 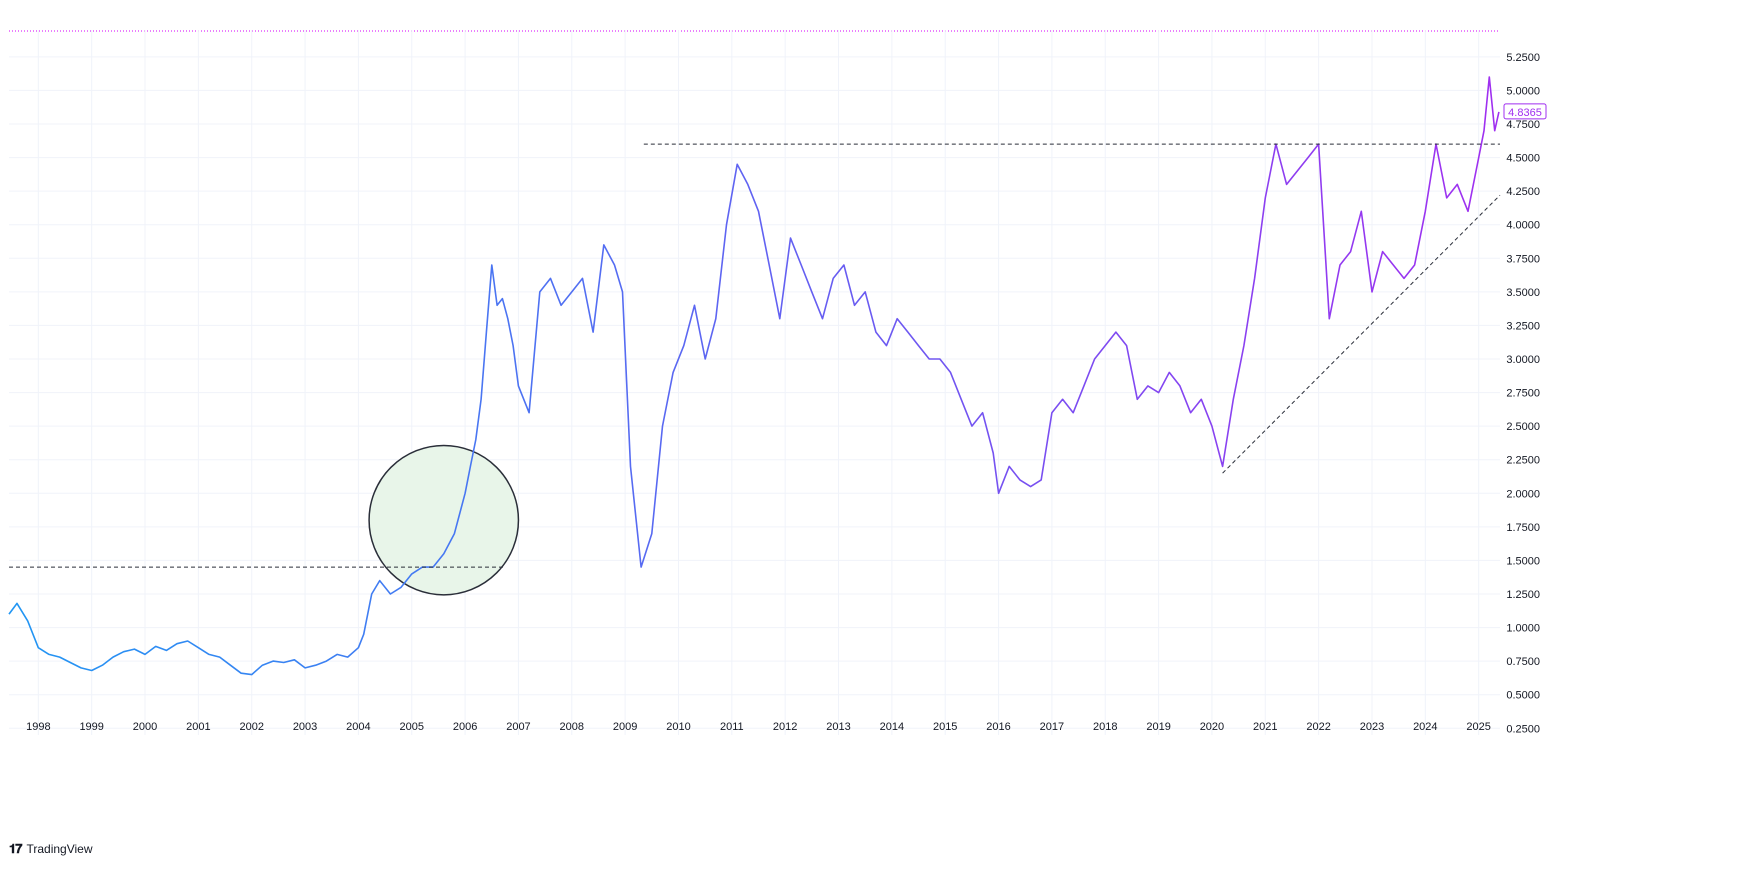 What do you see at coordinates (145, 727) in the screenshot?
I see `x-tick-label: 2000` at bounding box center [145, 727].